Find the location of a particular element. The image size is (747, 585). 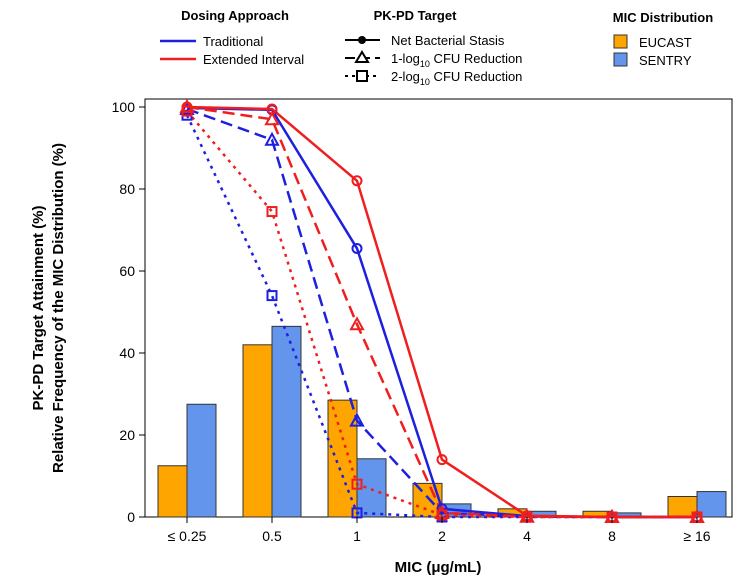

legend-label-traditional: Traditional is located at coordinates (233, 41).